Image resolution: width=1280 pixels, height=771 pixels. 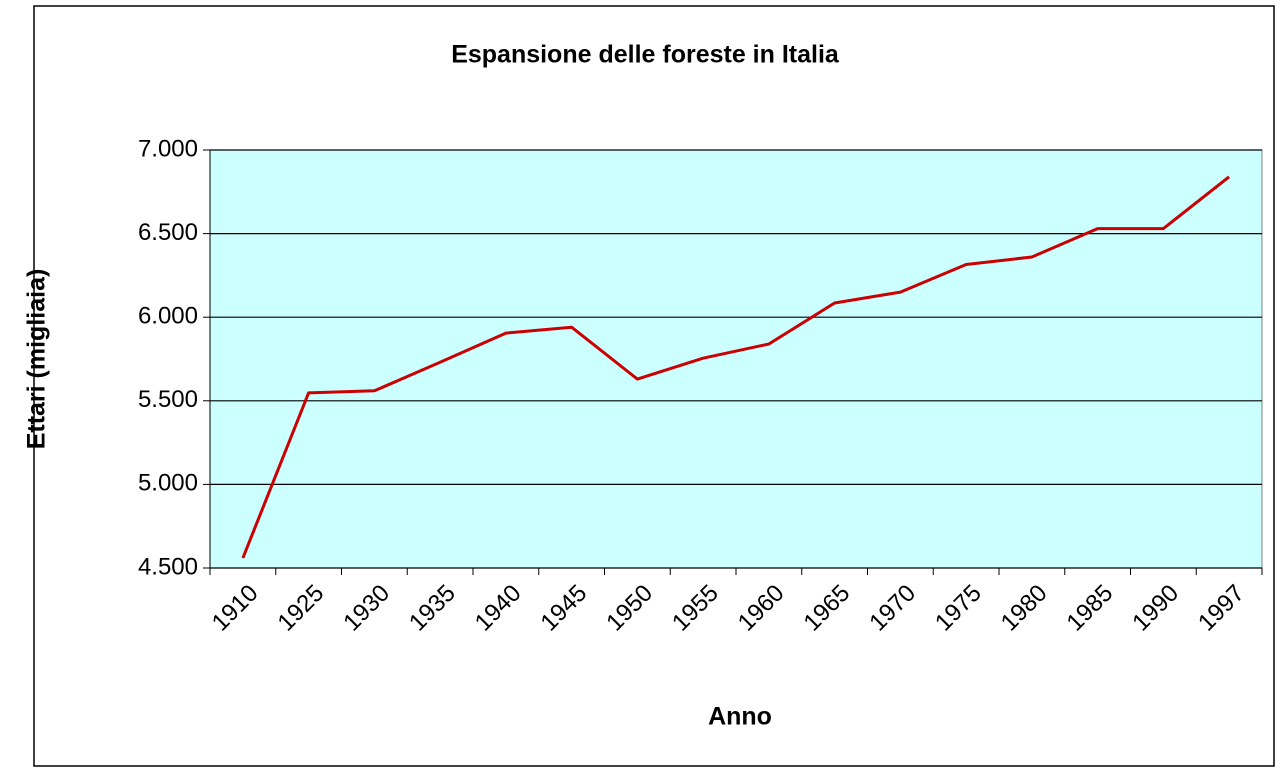 What do you see at coordinates (645, 55) in the screenshot?
I see `chart-title: Espansione delle foreste in Italia` at bounding box center [645, 55].